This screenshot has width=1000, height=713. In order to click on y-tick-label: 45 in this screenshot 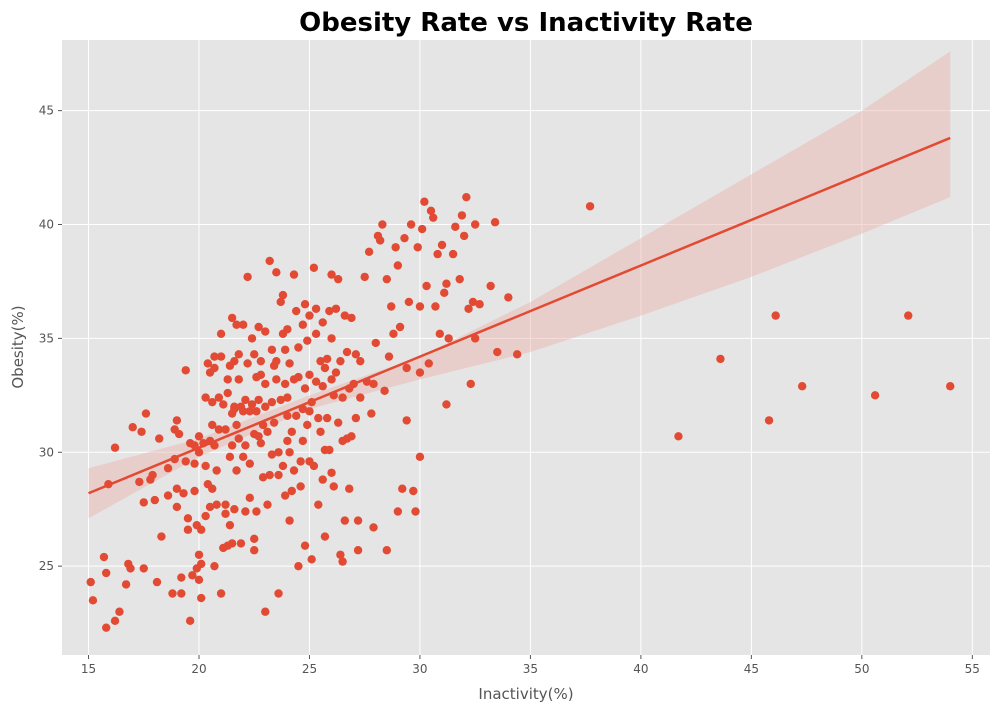, I will do `click(46, 111)`.